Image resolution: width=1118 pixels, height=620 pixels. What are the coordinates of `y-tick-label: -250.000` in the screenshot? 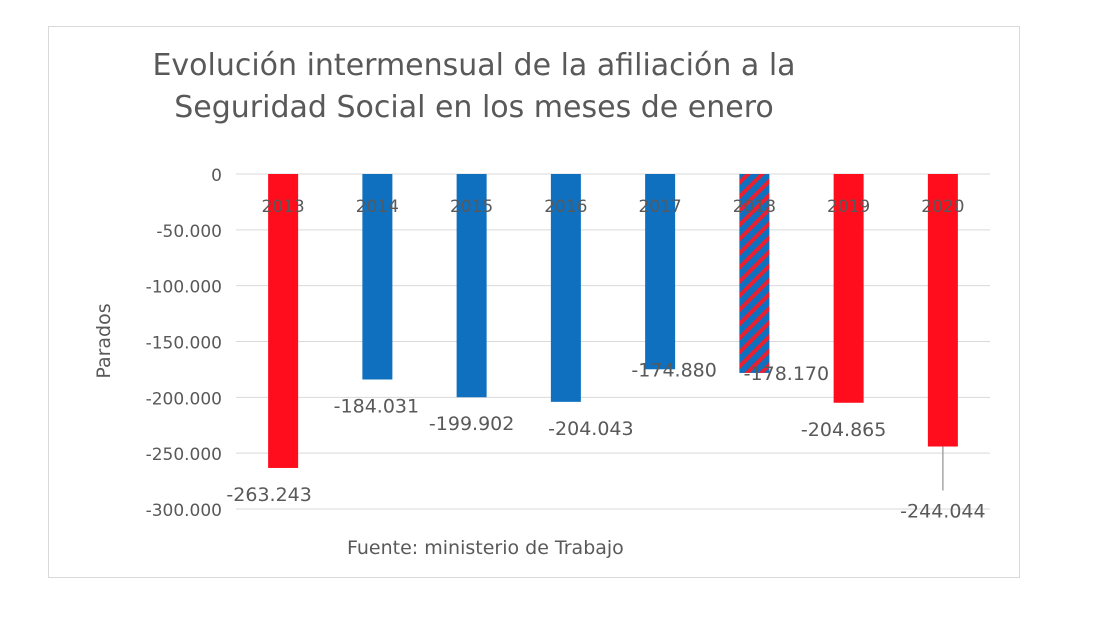 It's located at (184, 455).